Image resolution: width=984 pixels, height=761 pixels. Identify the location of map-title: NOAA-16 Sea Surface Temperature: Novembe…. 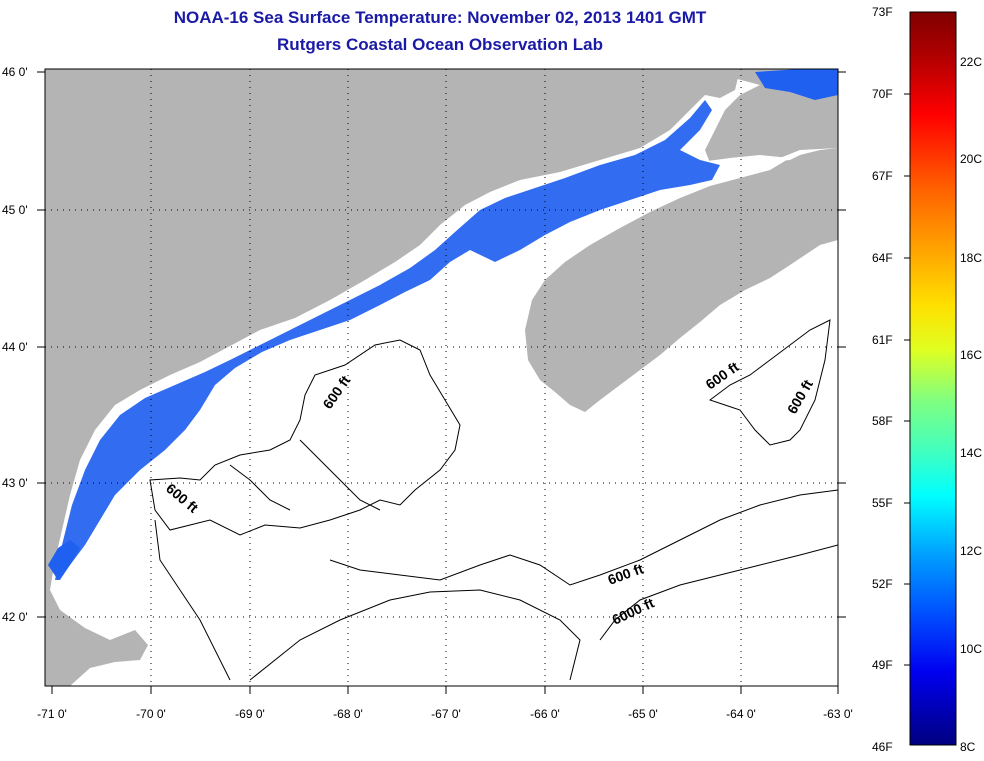
(440, 17).